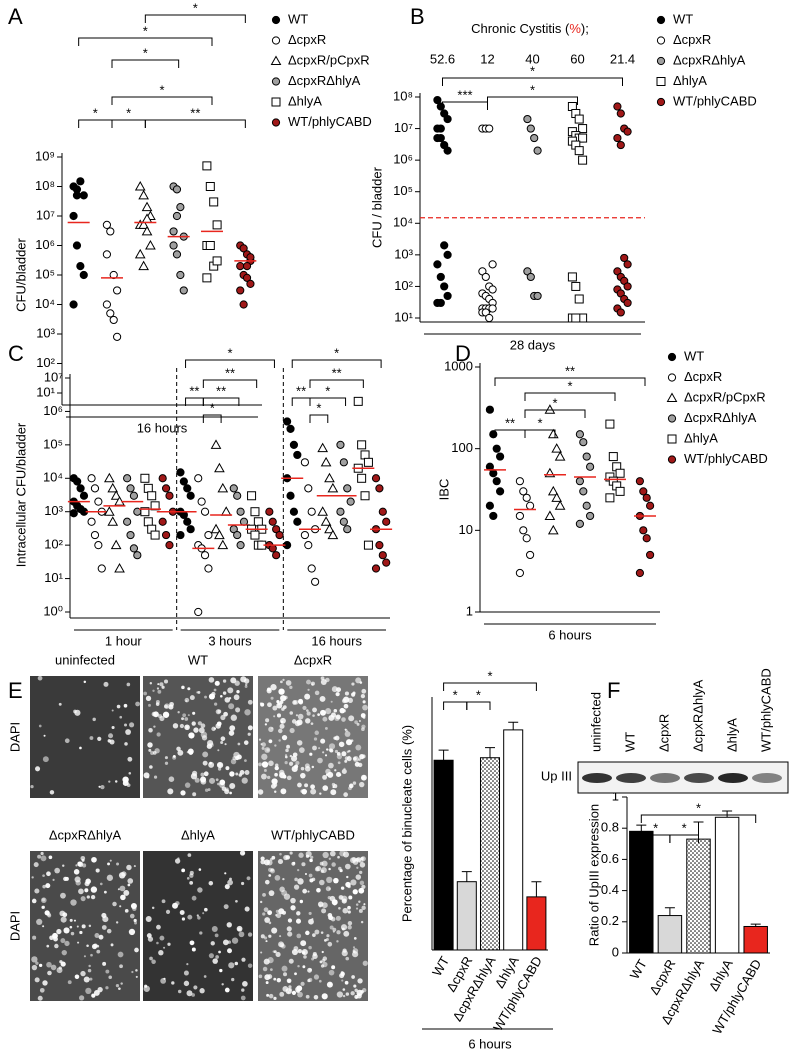  I want to click on legend-label: ΔcpxRΔhlyA, so click(720, 417).